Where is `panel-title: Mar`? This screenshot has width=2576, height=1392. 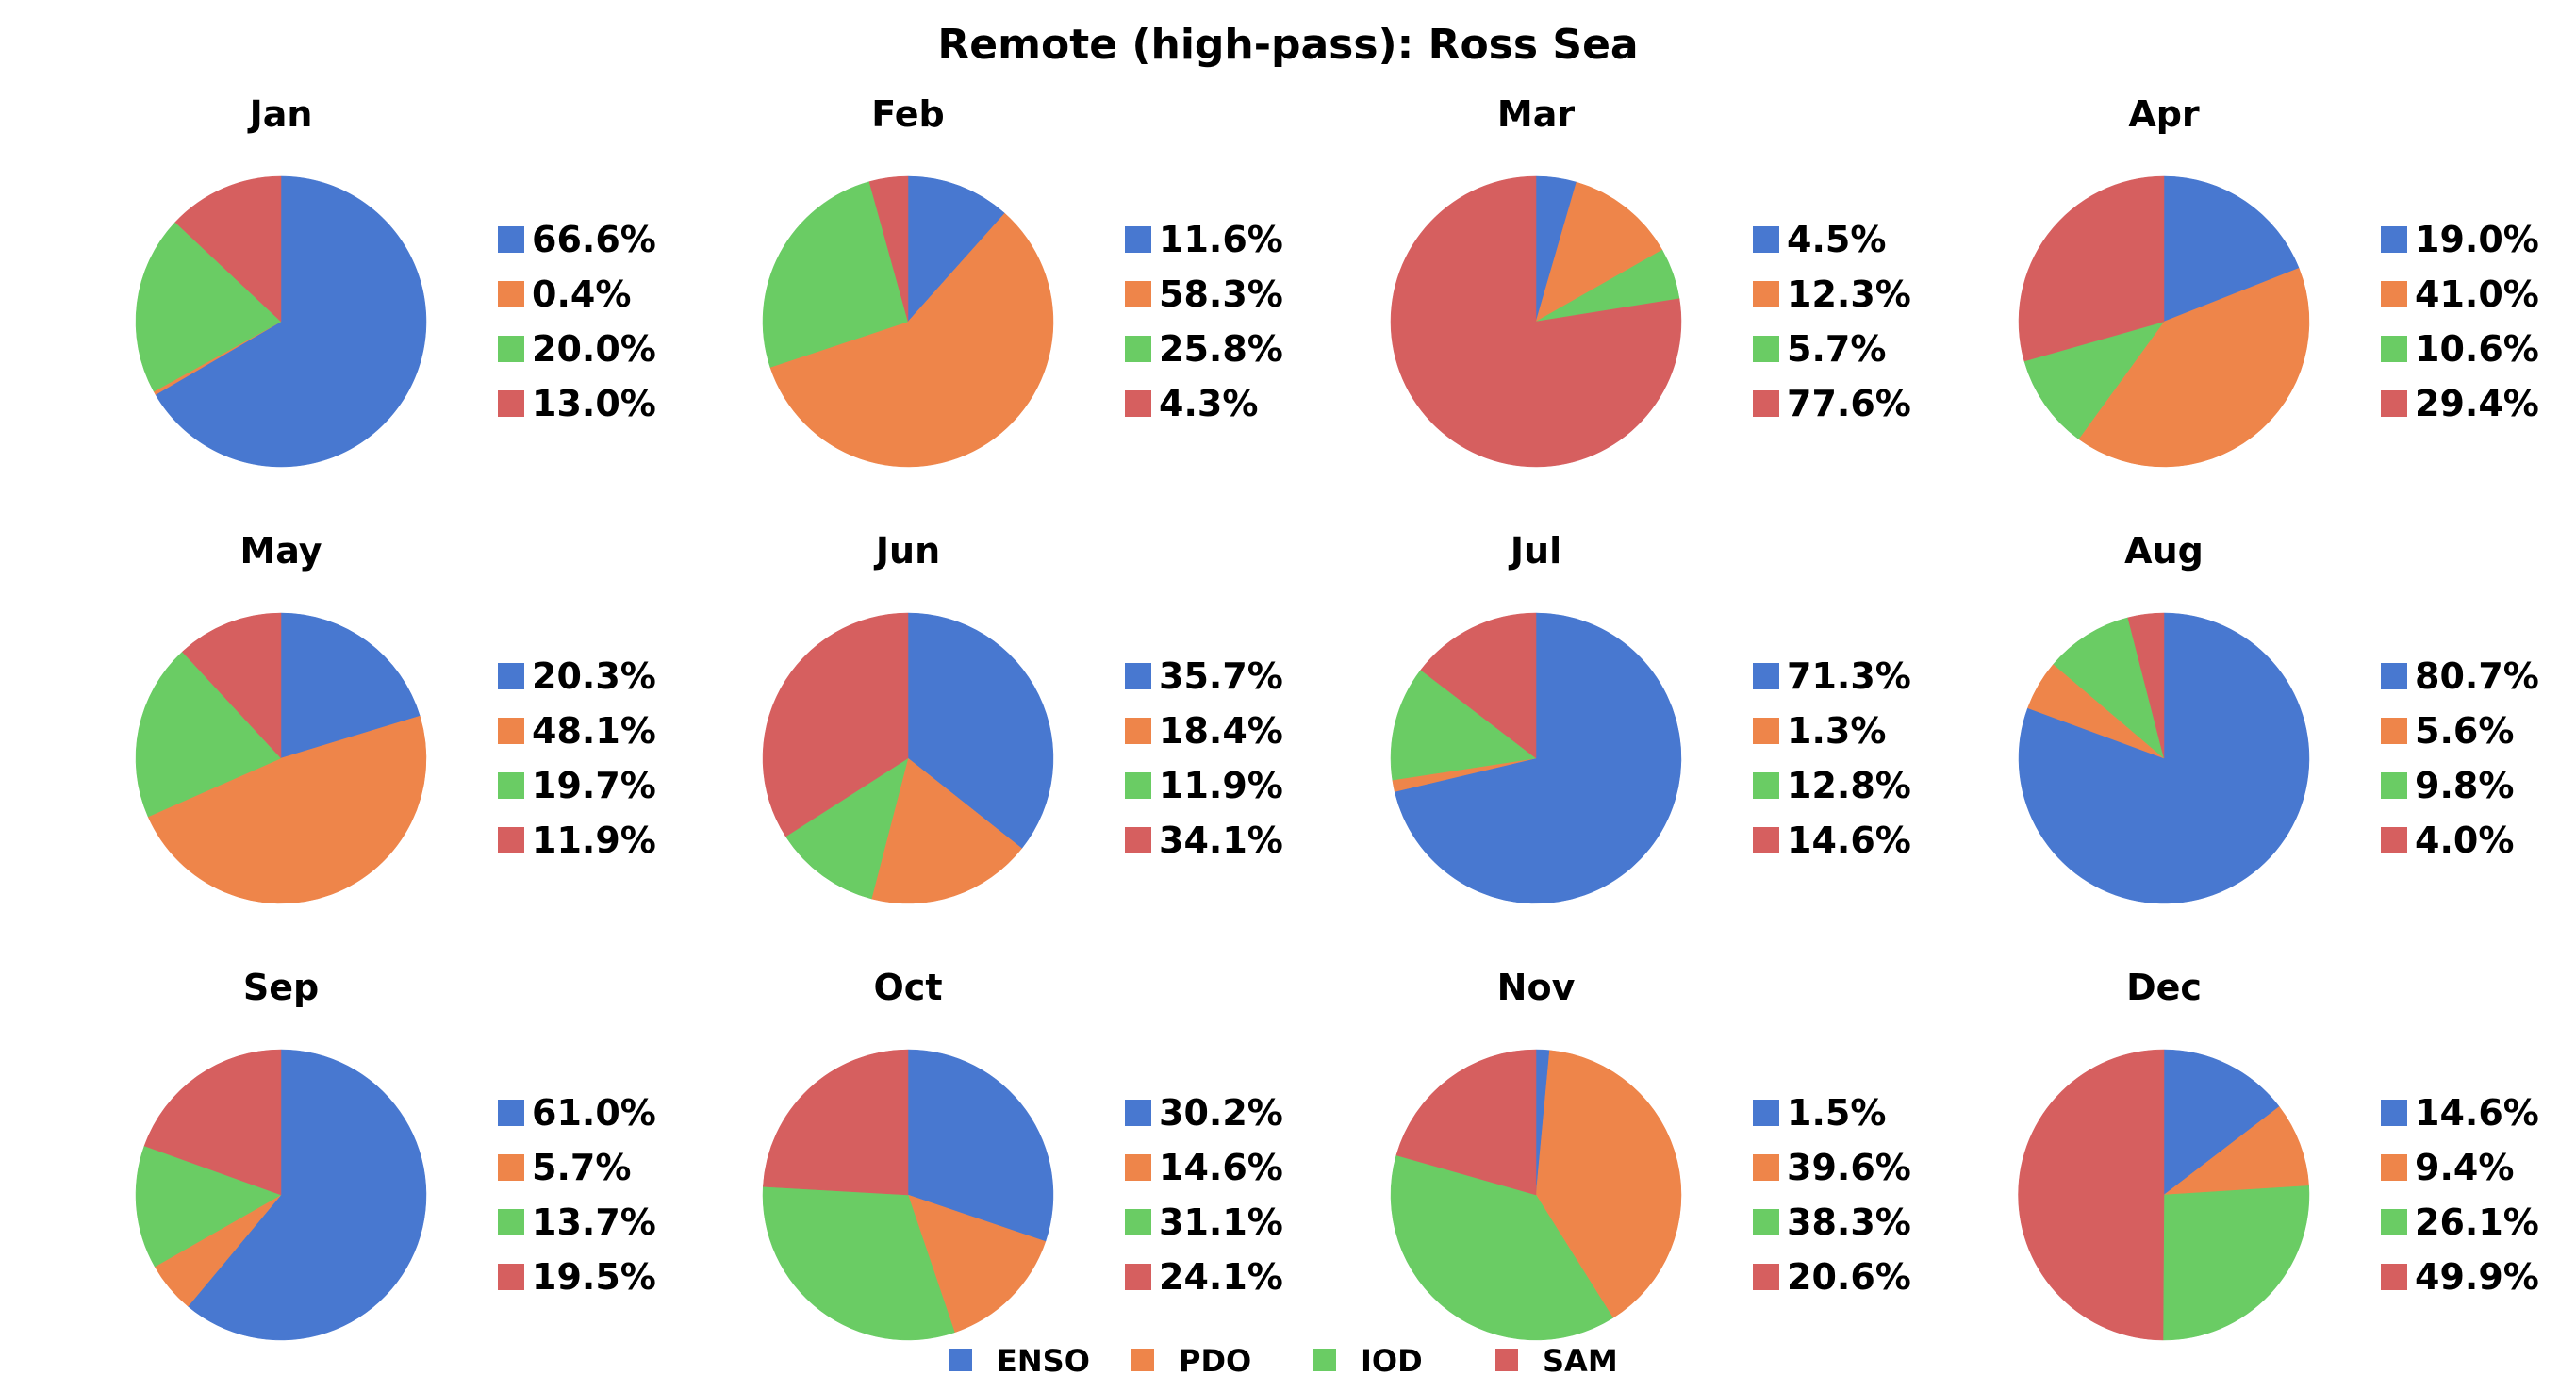 panel-title: Mar is located at coordinates (1536, 114).